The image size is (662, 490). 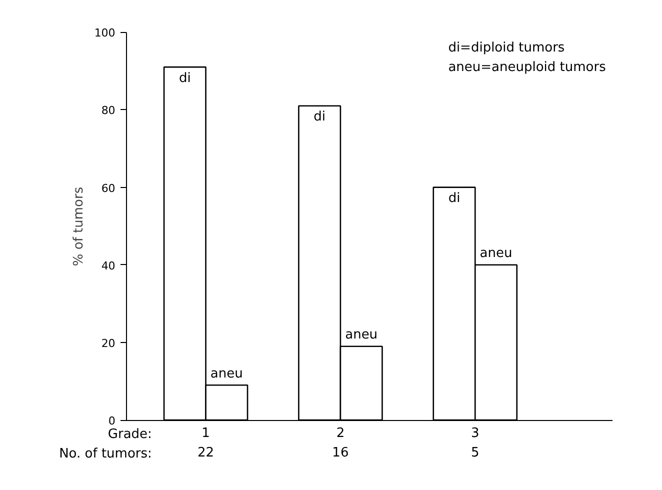 I want to click on y-tick-label: 80, so click(x=108, y=111).